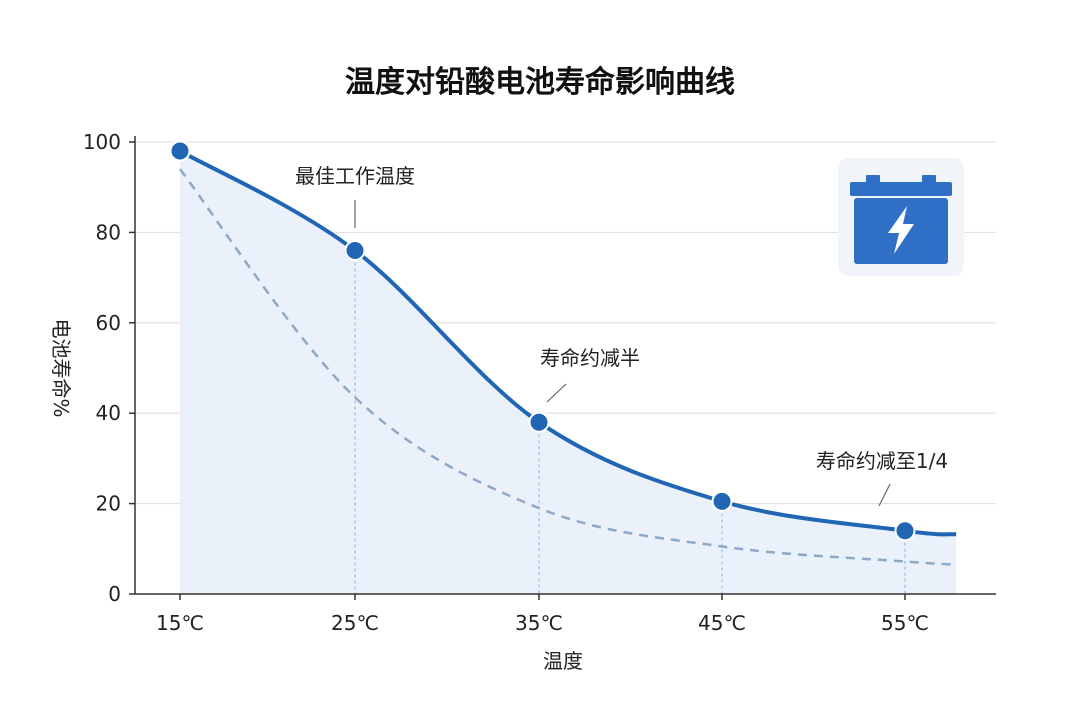 The height and width of the screenshot is (720, 1080). I want to click on x-tick-label-1: 25℃, so click(355, 623).